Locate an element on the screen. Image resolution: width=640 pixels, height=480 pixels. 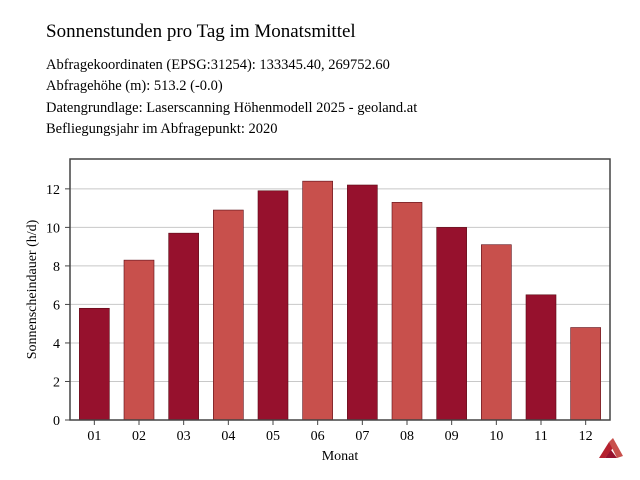
y-axis-ticks: 0 2 4 6 8 10 12 is located at coordinates (58, 306).